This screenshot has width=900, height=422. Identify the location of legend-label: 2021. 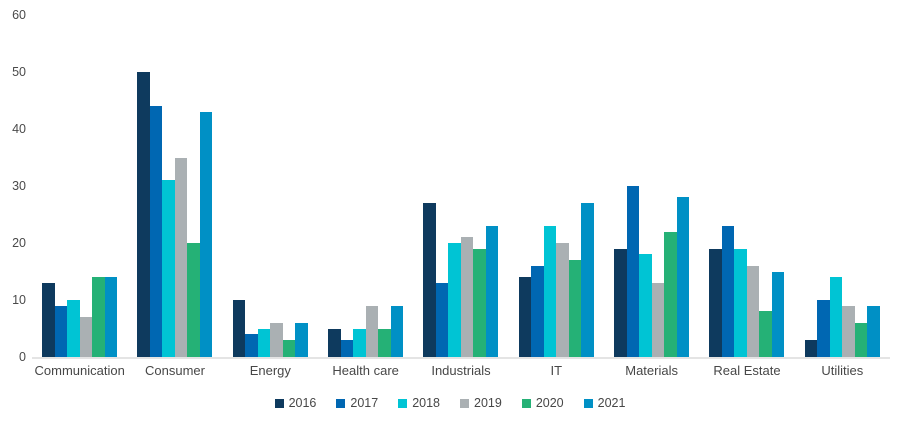
(611, 403).